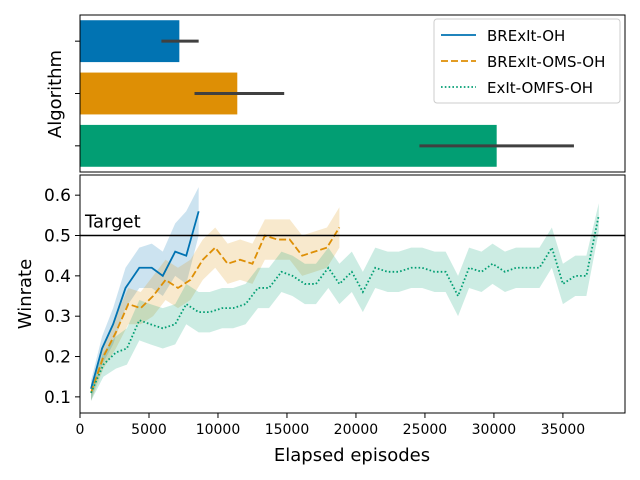  What do you see at coordinates (57, 317) in the screenshot?
I see `y-tick-label: 0.3` at bounding box center [57, 317].